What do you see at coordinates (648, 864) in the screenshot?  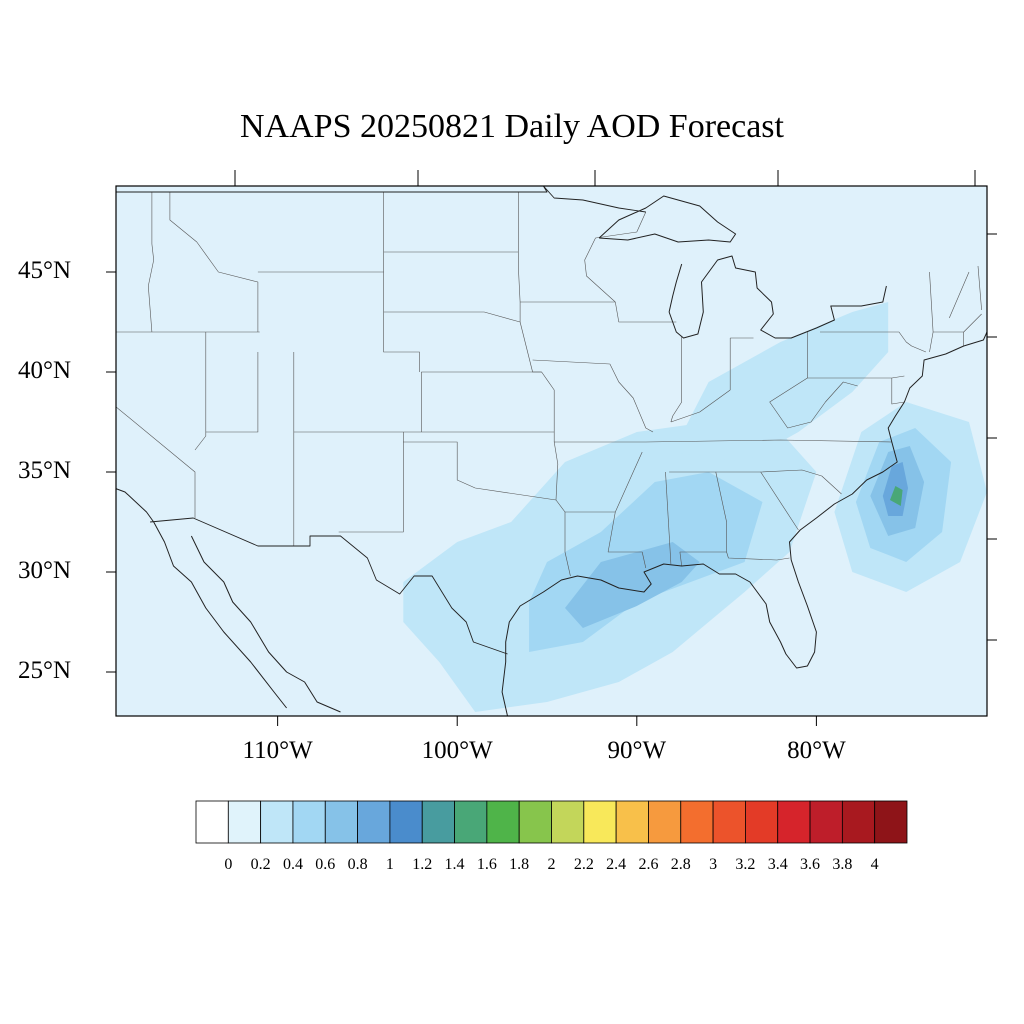 I see `colorbar-label: 2.6` at bounding box center [648, 864].